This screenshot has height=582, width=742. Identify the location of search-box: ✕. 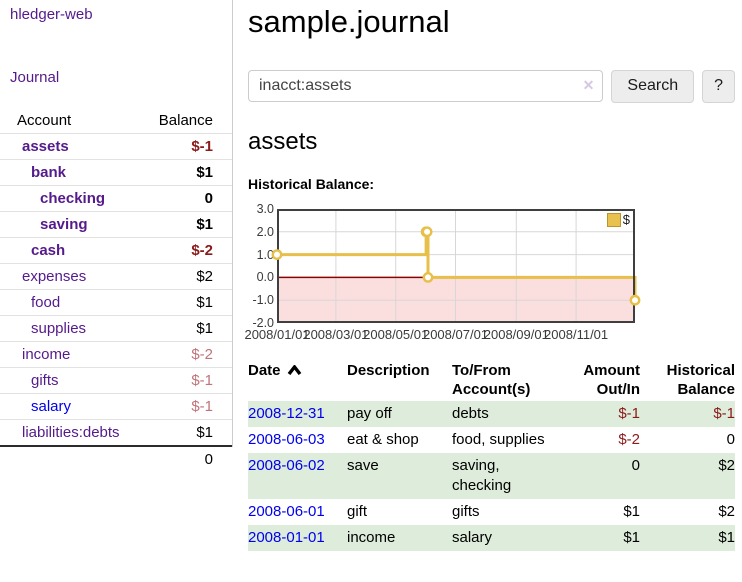
(426, 86).